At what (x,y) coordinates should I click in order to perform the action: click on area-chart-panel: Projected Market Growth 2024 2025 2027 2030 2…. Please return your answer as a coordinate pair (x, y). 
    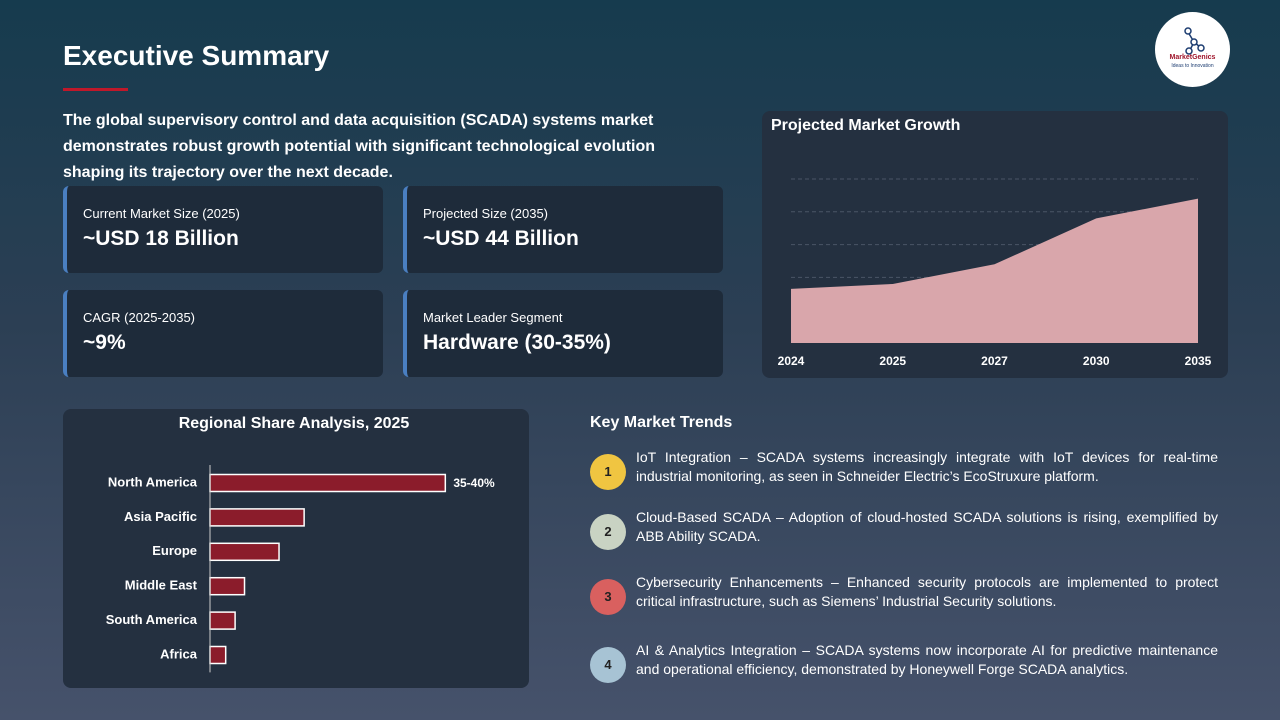
    Looking at the image, I should click on (995, 244).